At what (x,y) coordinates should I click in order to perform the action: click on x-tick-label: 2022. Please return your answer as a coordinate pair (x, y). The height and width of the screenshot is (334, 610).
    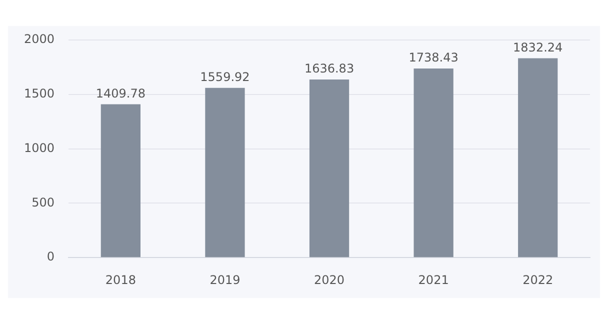
    Looking at the image, I should click on (538, 279).